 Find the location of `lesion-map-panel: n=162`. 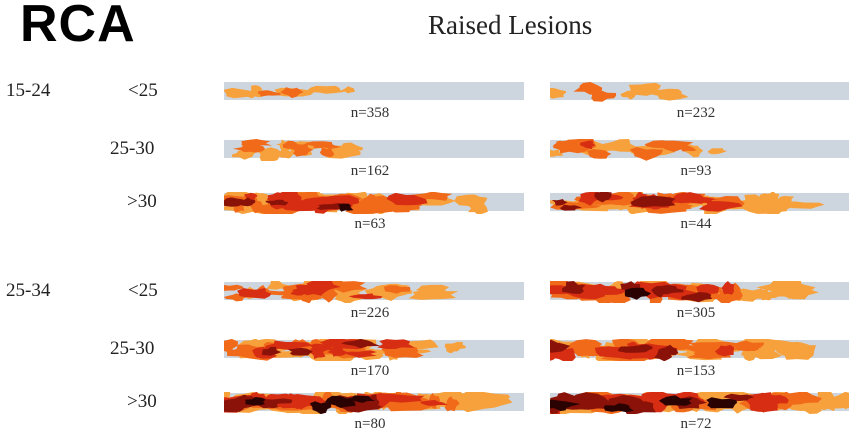

lesion-map-panel: n=162 is located at coordinates (374, 162).